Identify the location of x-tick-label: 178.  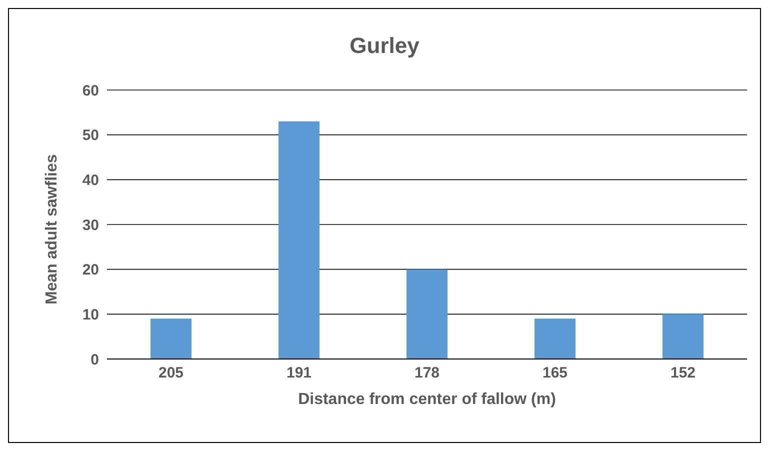
(427, 373).